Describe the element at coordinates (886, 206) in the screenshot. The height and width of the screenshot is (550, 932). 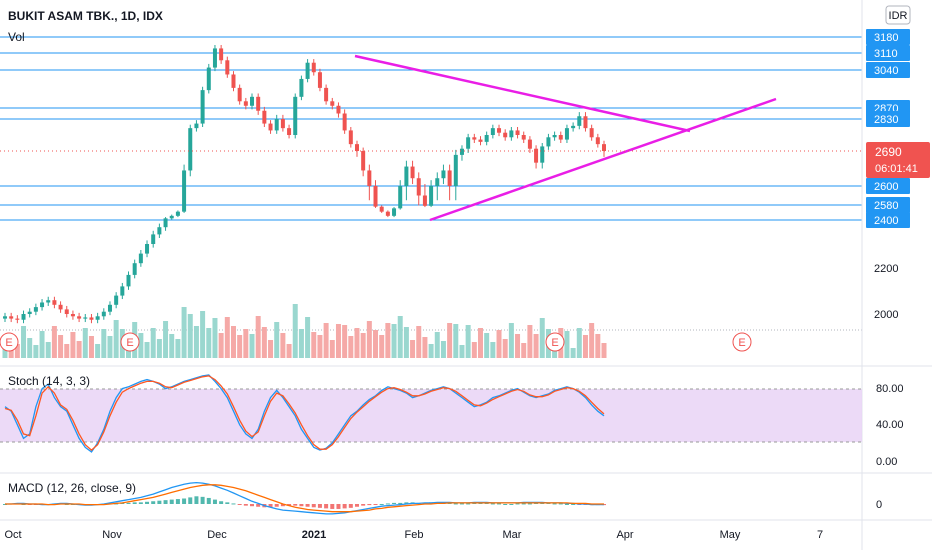
I see `price-axis-label: 2580` at that location.